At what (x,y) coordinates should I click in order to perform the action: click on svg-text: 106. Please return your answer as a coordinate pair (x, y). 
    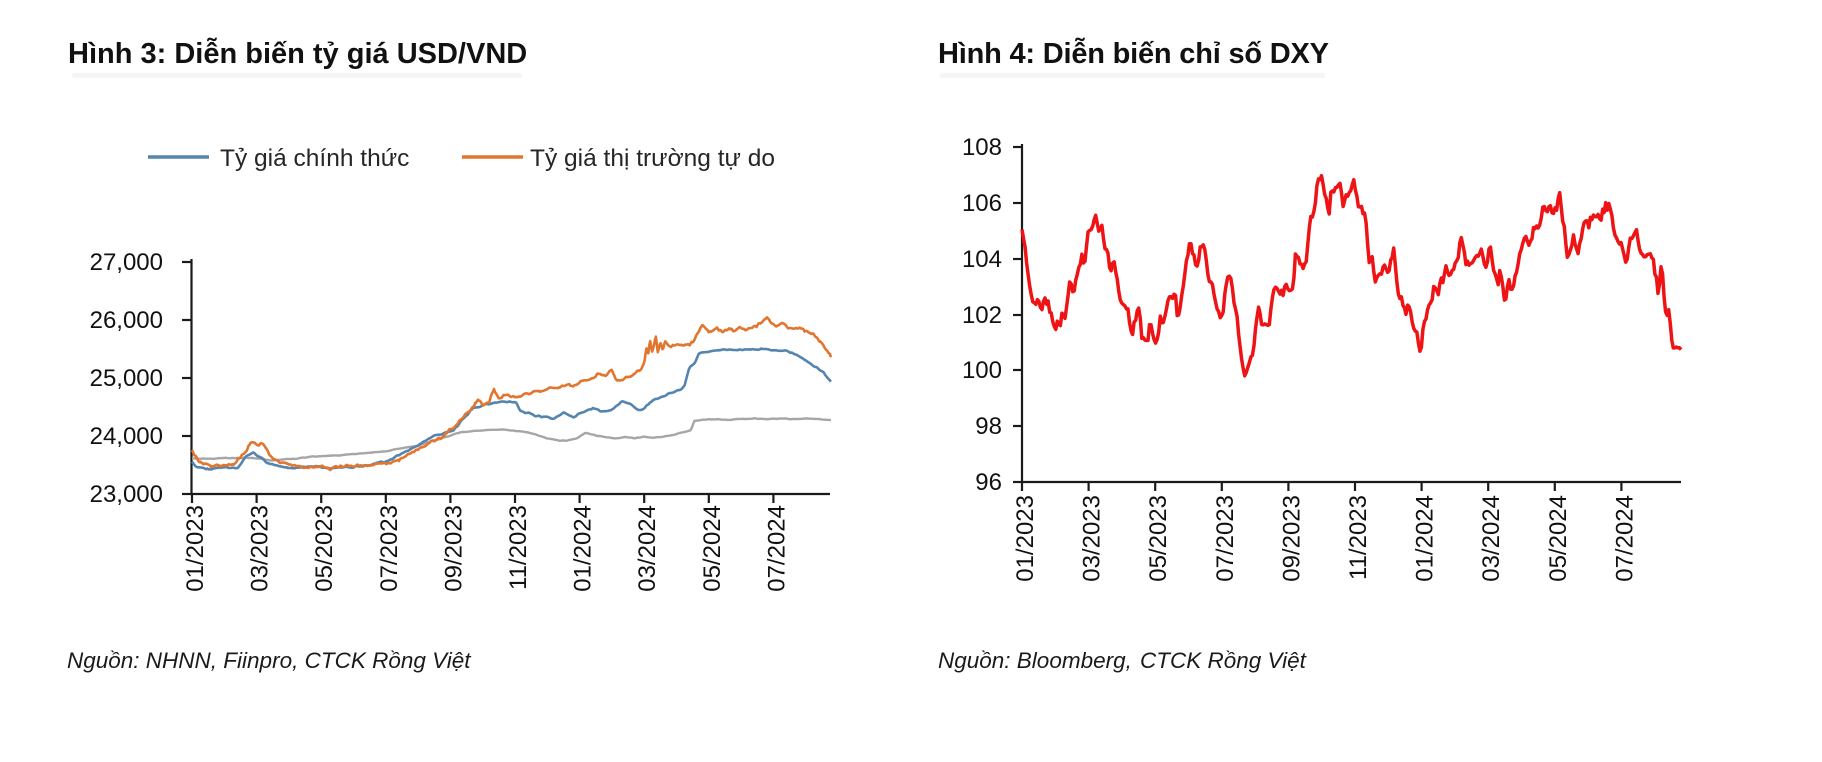
    Looking at the image, I should click on (982, 203).